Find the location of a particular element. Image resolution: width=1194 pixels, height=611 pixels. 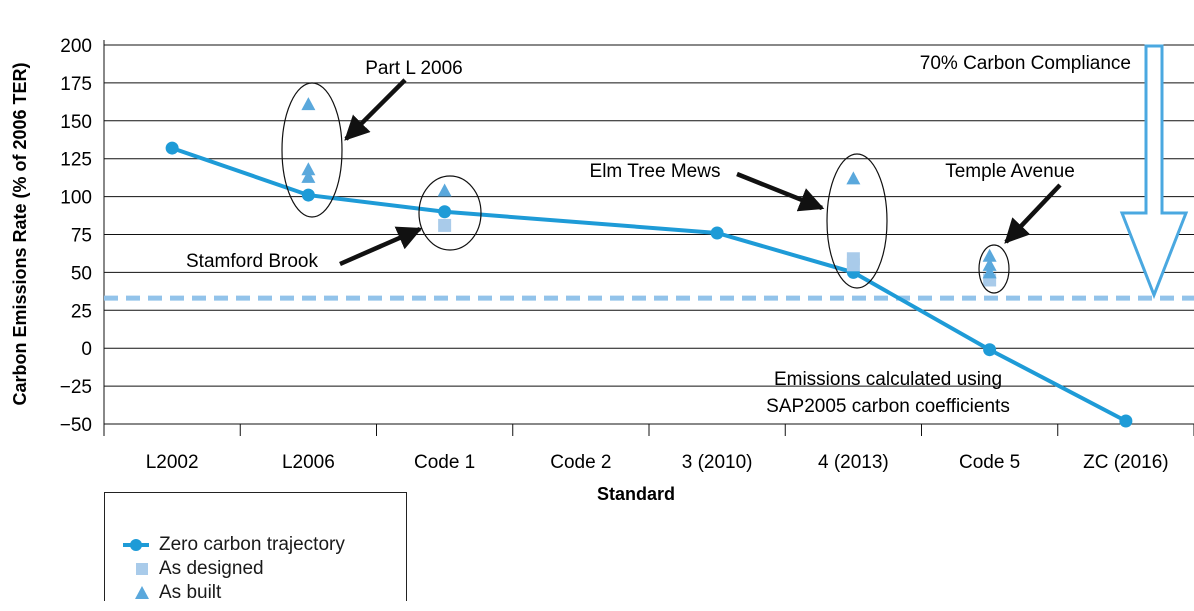

arrow-temple-avenue is located at coordinates (1033, 213).